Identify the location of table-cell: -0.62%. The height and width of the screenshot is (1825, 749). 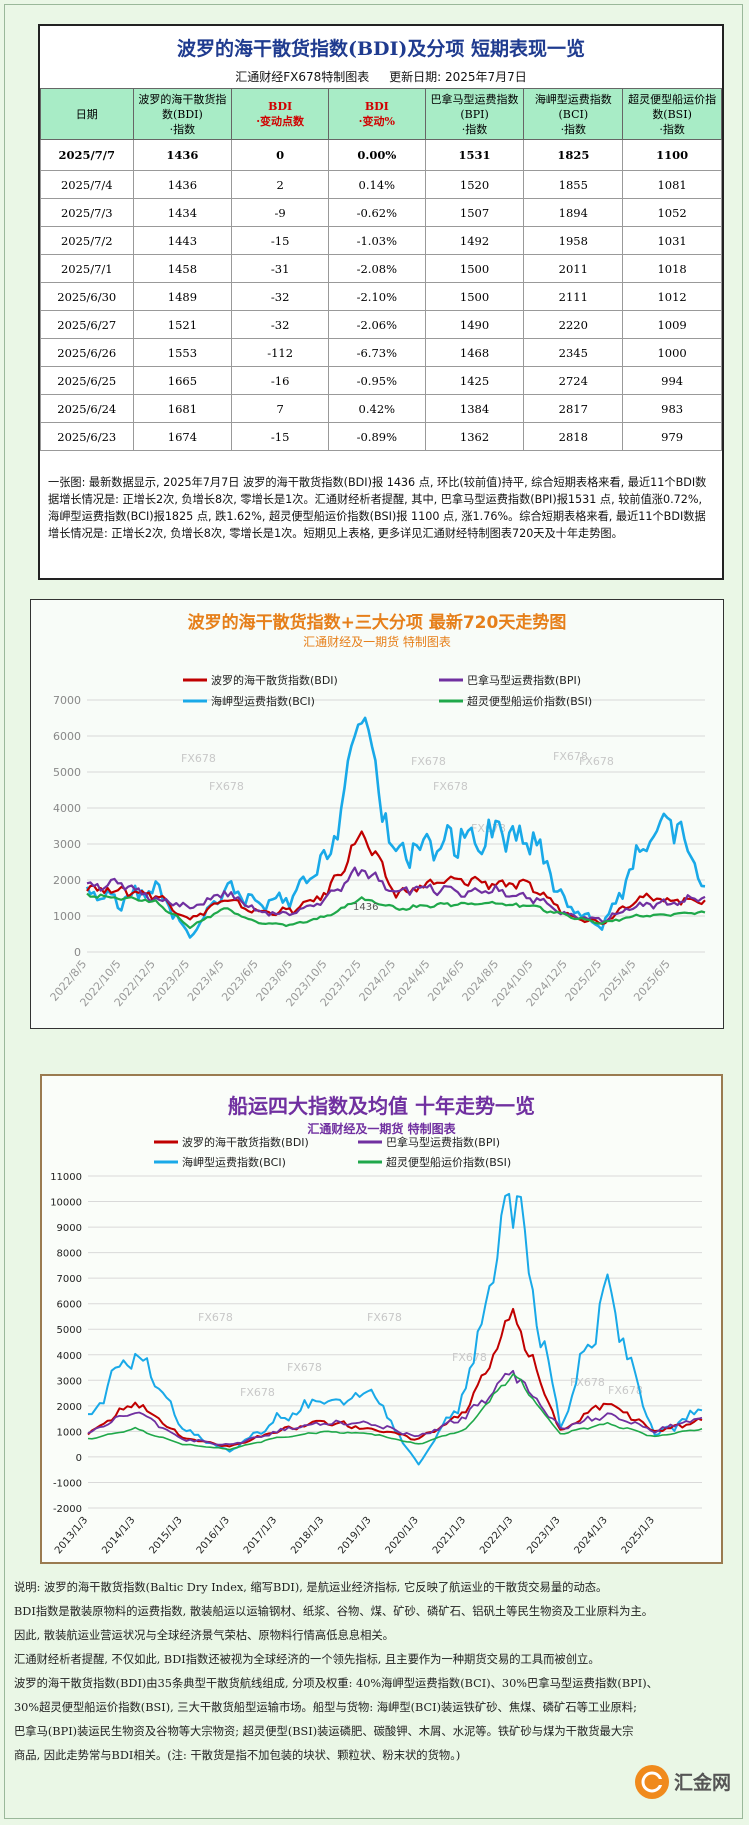
(376, 212).